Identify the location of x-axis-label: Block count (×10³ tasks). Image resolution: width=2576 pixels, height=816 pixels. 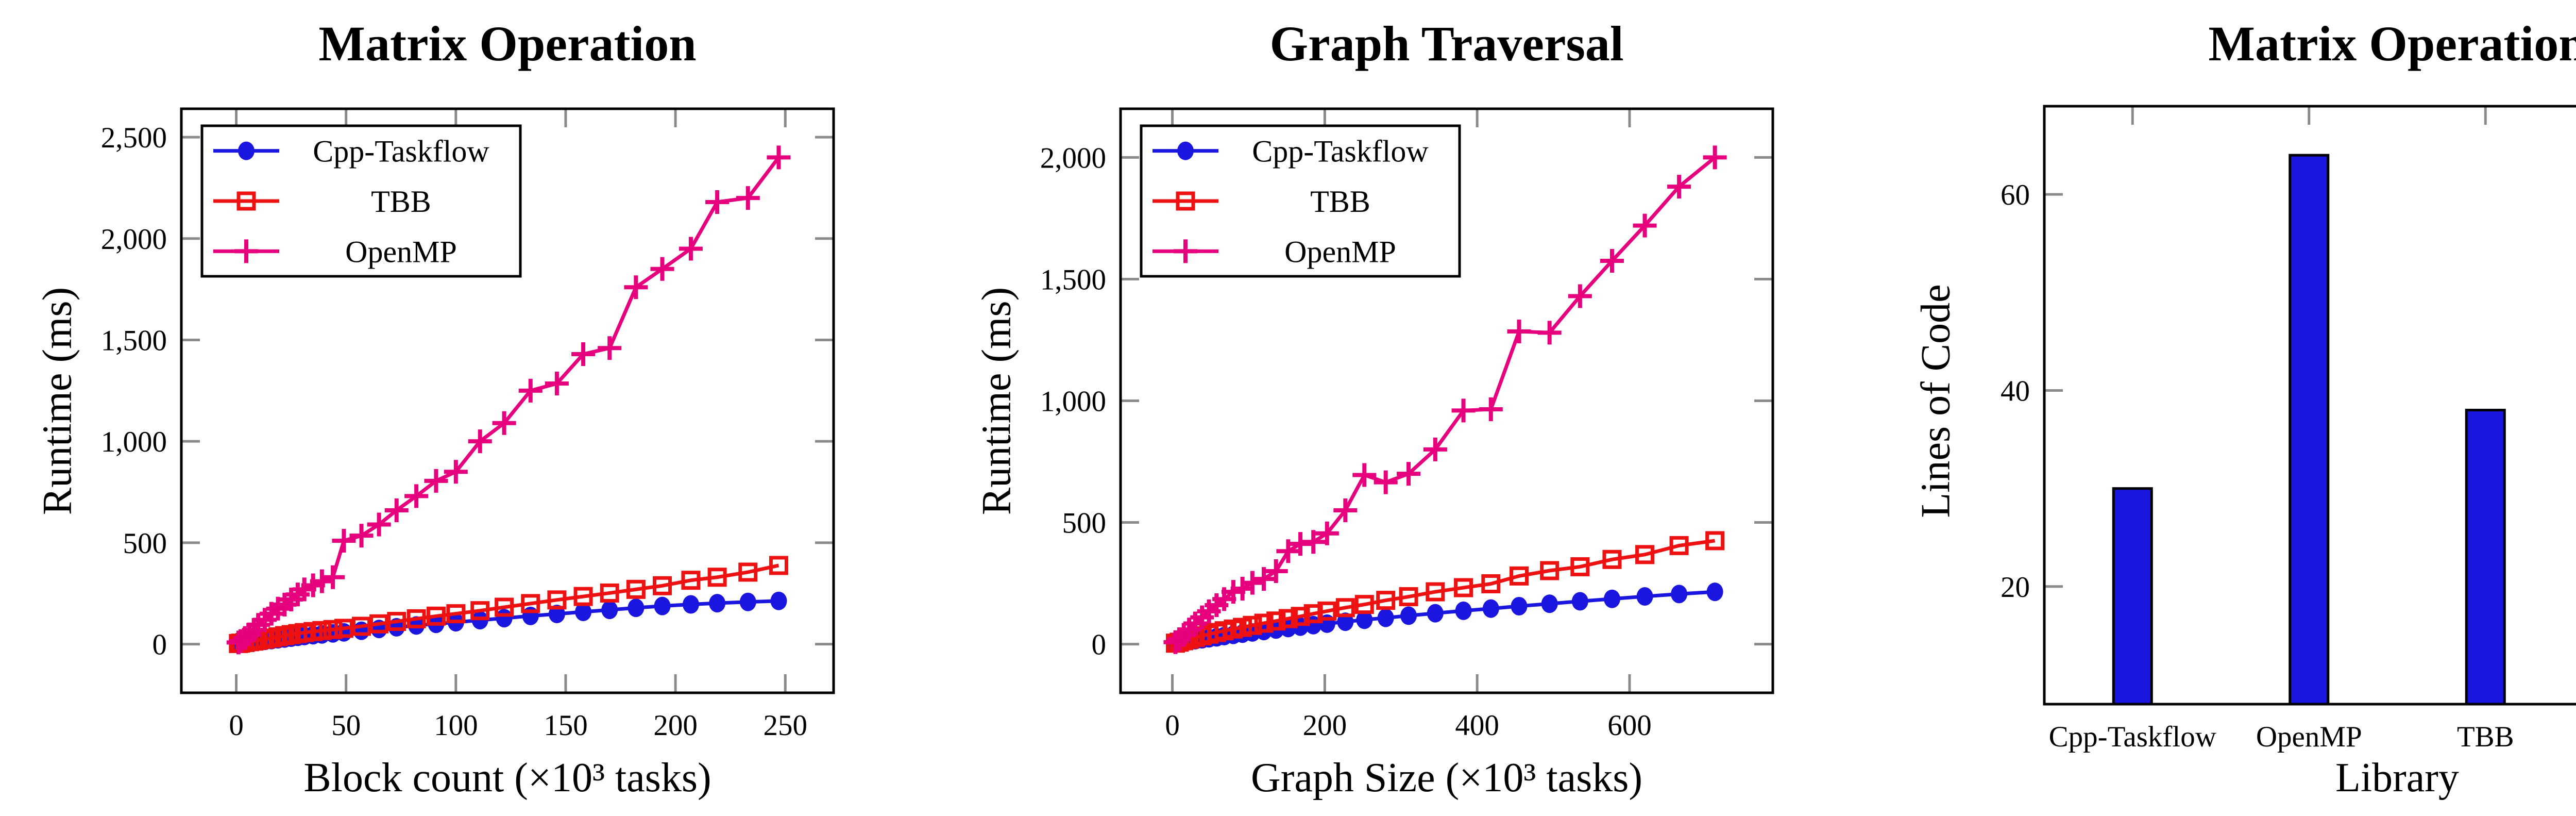
(507, 778).